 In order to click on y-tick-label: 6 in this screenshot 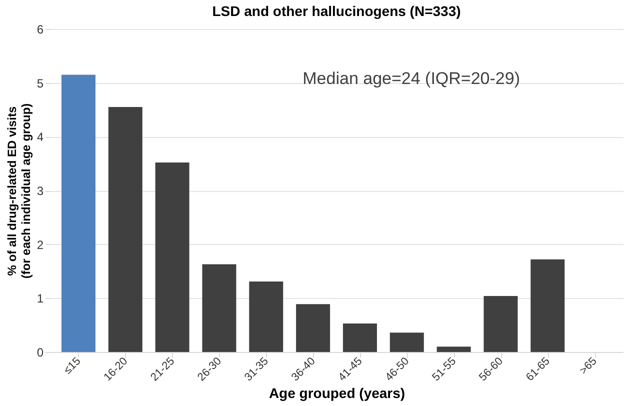, I will do `click(40, 29)`.